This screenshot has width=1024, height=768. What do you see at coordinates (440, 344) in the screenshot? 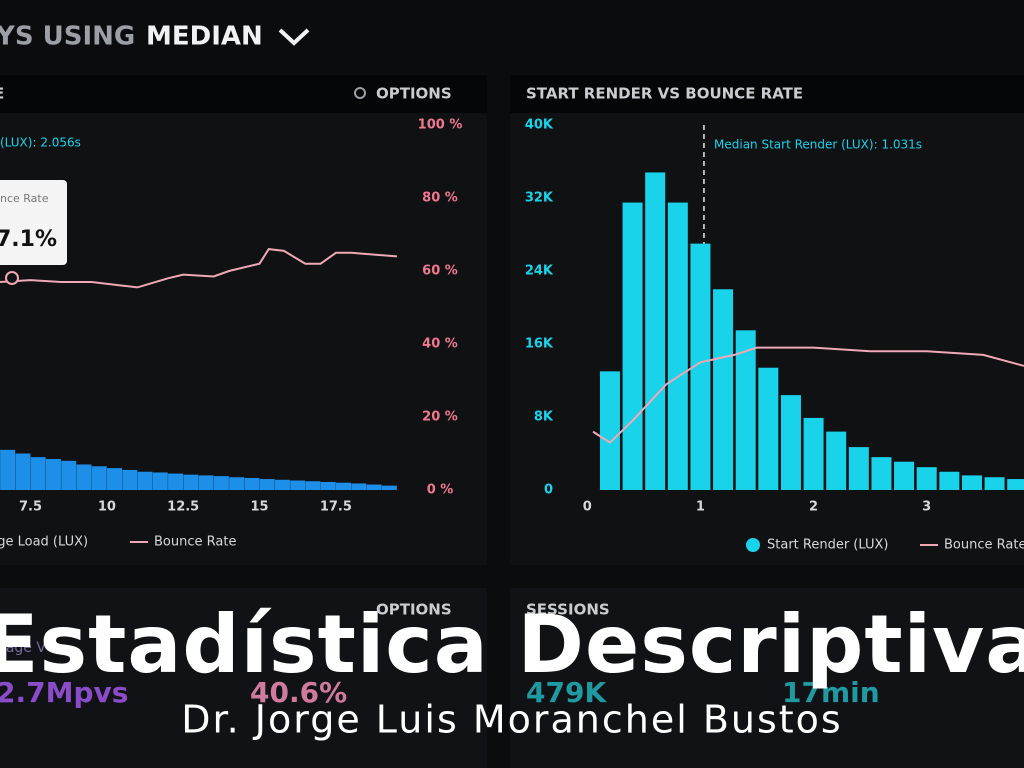
I see `y2-tick-label: 40 %` at bounding box center [440, 344].